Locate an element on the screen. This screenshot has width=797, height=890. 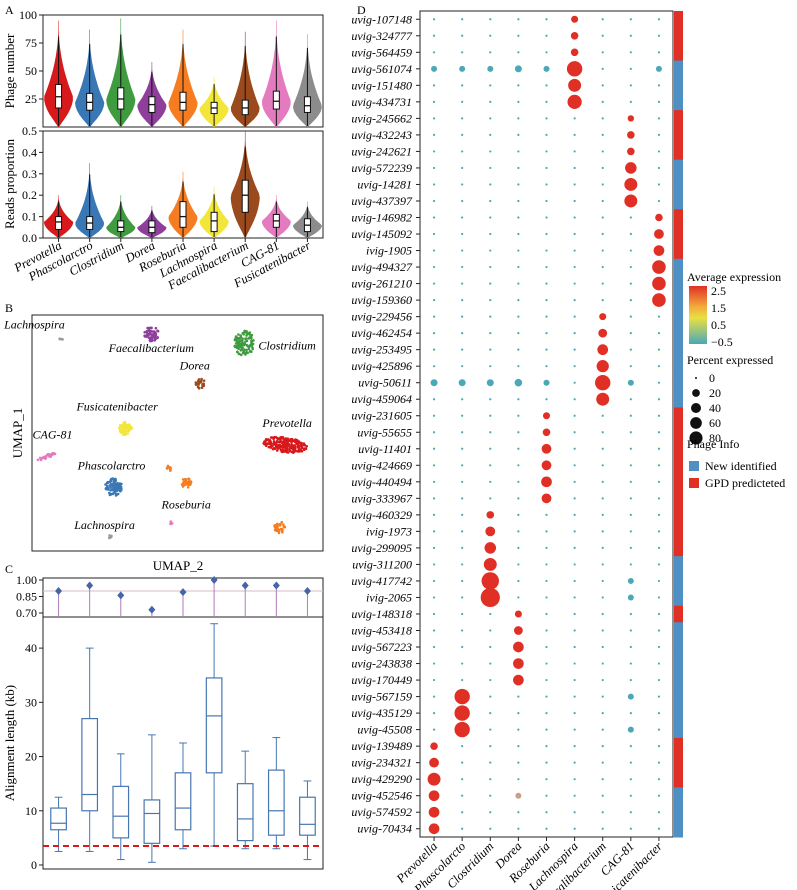
row-label-uvig-170449: uvig-170449 is located at coordinates (381, 680).